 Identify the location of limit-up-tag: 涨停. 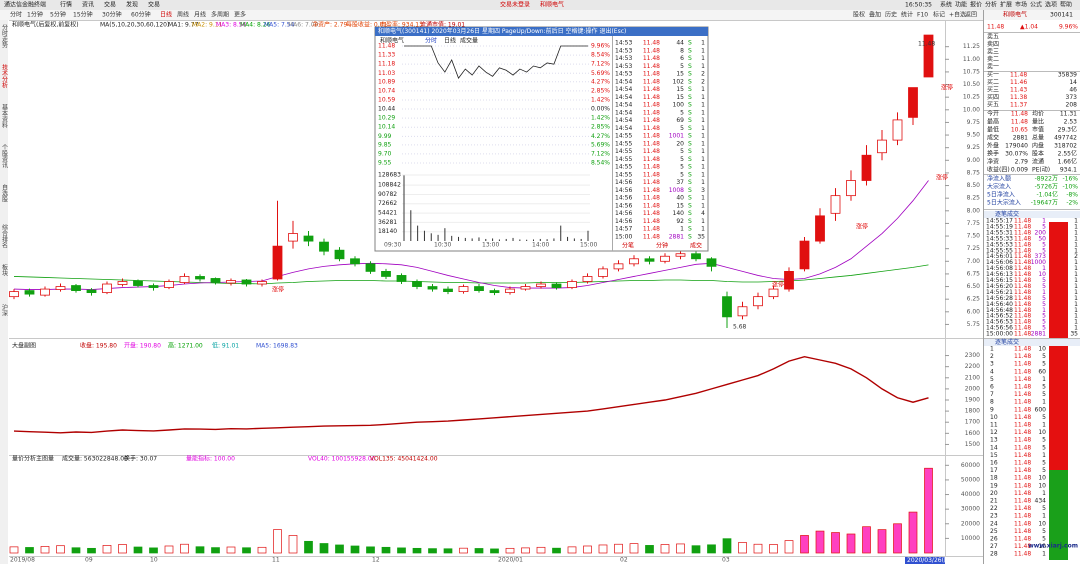
(778, 285).